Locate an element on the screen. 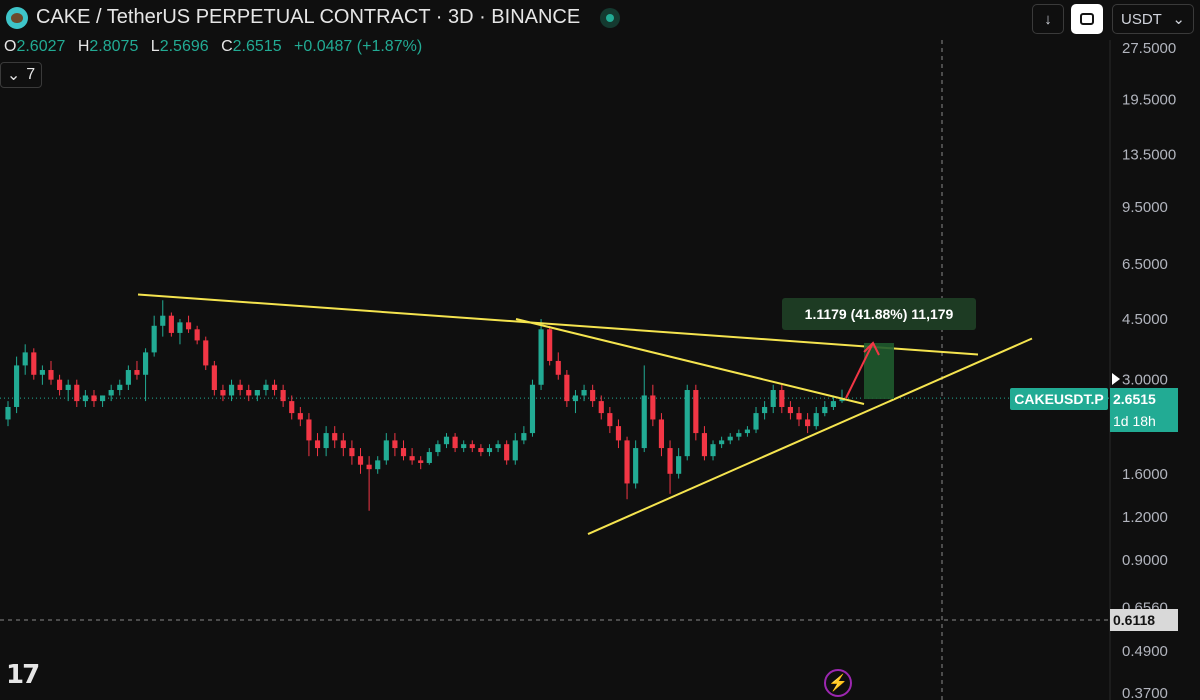  cake-logo-icon is located at coordinates (17, 17).